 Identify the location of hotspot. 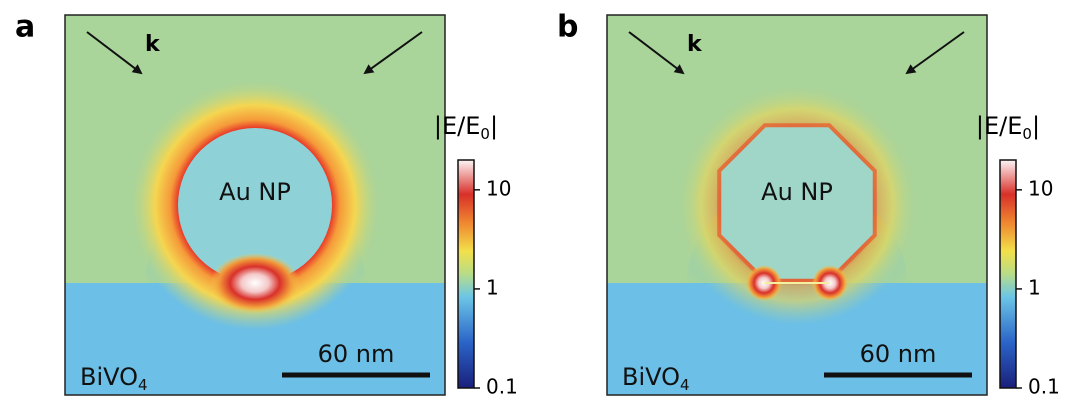
(255, 283).